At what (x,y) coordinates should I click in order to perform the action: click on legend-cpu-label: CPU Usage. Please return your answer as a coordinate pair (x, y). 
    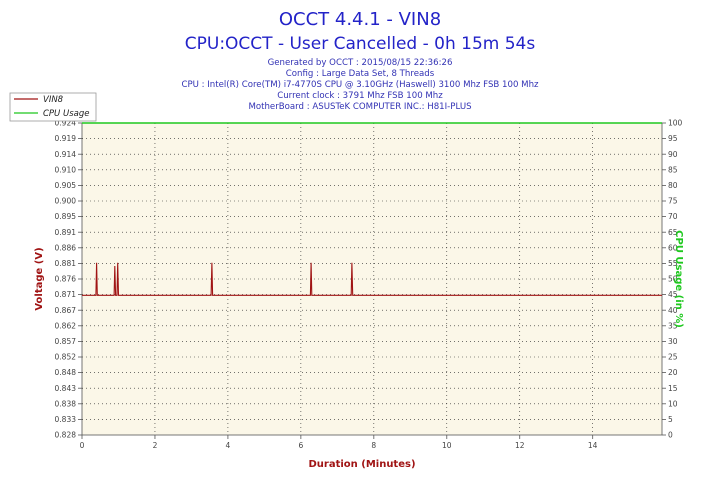
    Looking at the image, I should click on (66, 114).